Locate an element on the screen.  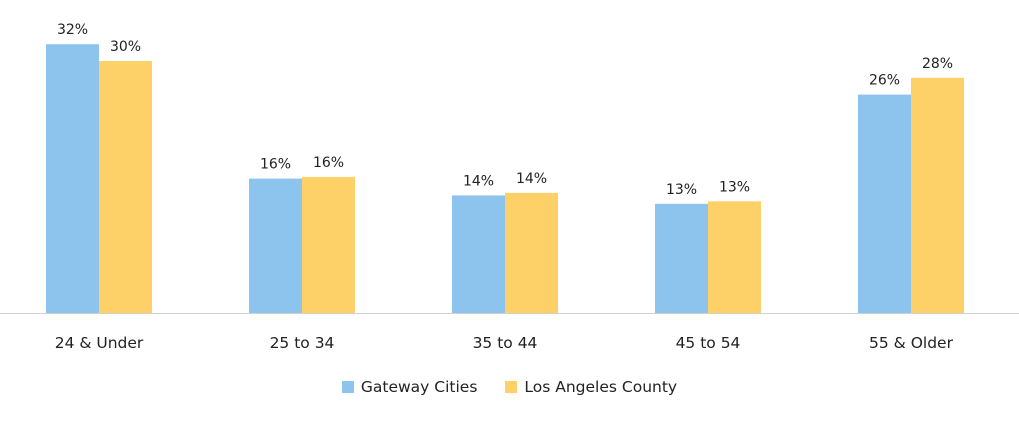
x-tick-label-35-to-44: 35 to 44 is located at coordinates (505, 343).